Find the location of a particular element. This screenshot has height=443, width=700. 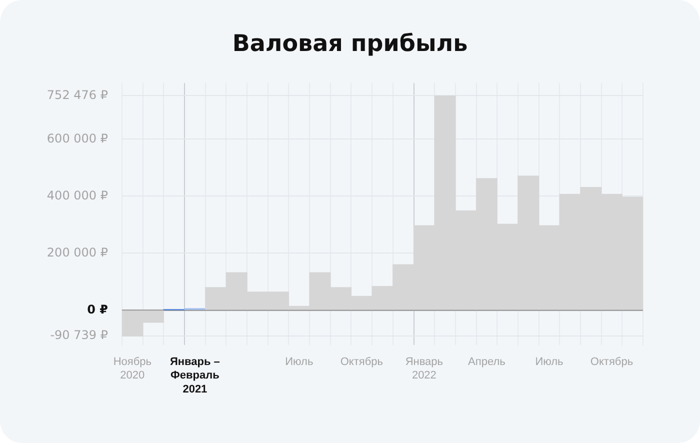

y-tick-label: 400 000 ₽ is located at coordinates (77, 195).